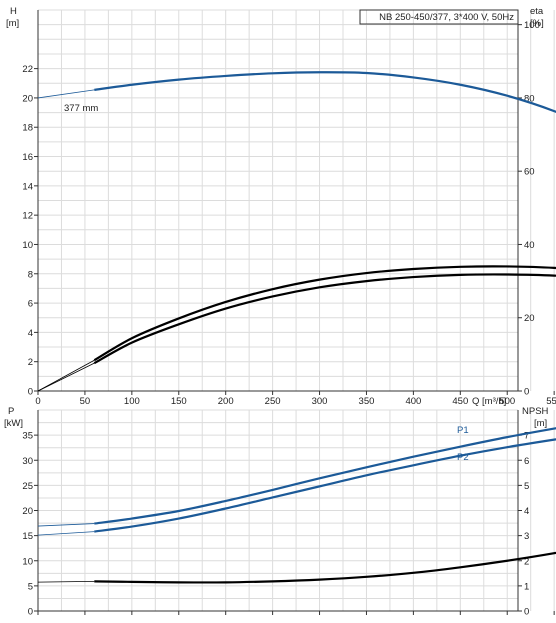 This screenshot has width=556, height=623. I want to click on left-axis-tick-label: 12, so click(27, 216).